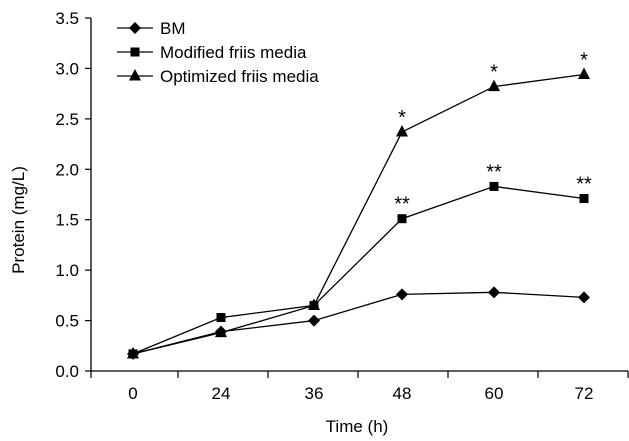 This screenshot has width=629, height=441. What do you see at coordinates (584, 393) in the screenshot?
I see `x-tick-label: 72` at bounding box center [584, 393].